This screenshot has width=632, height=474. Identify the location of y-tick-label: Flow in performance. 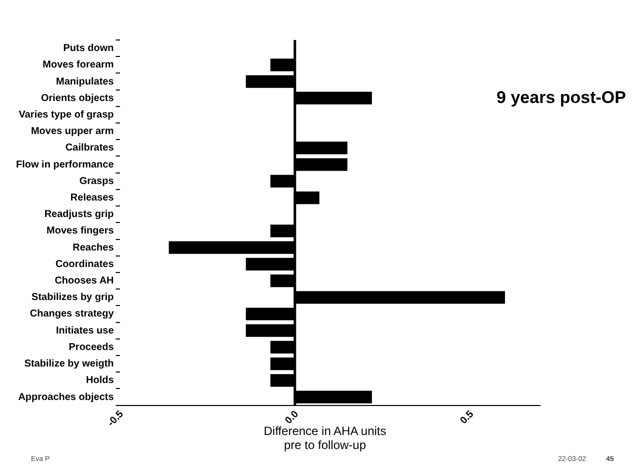
(65, 164).